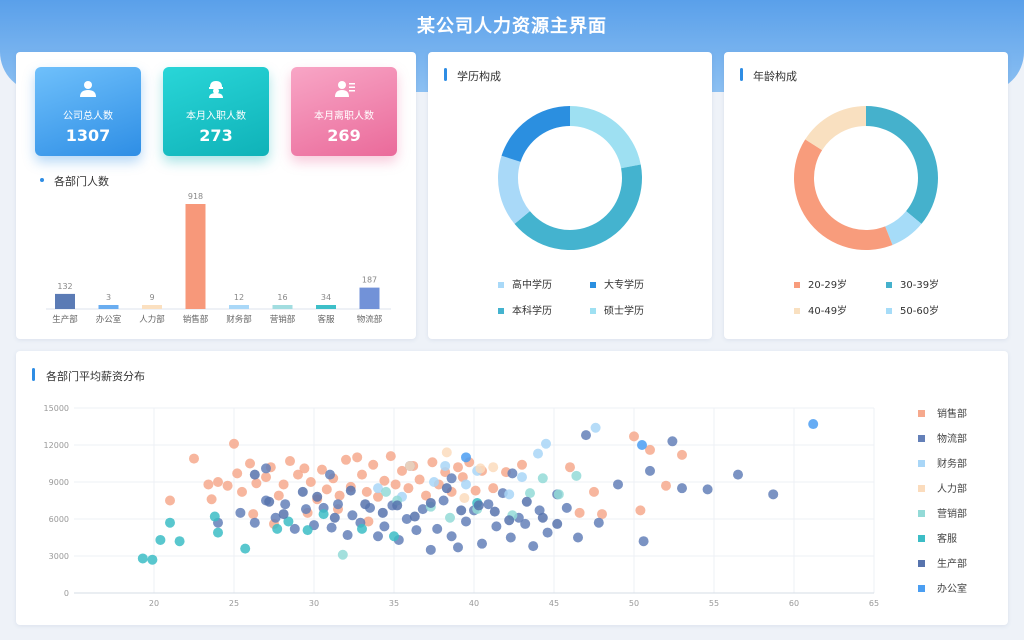 This screenshot has height=640, width=1024. Describe the element at coordinates (282, 297) in the screenshot. I see `bar-value-label: 16` at that location.